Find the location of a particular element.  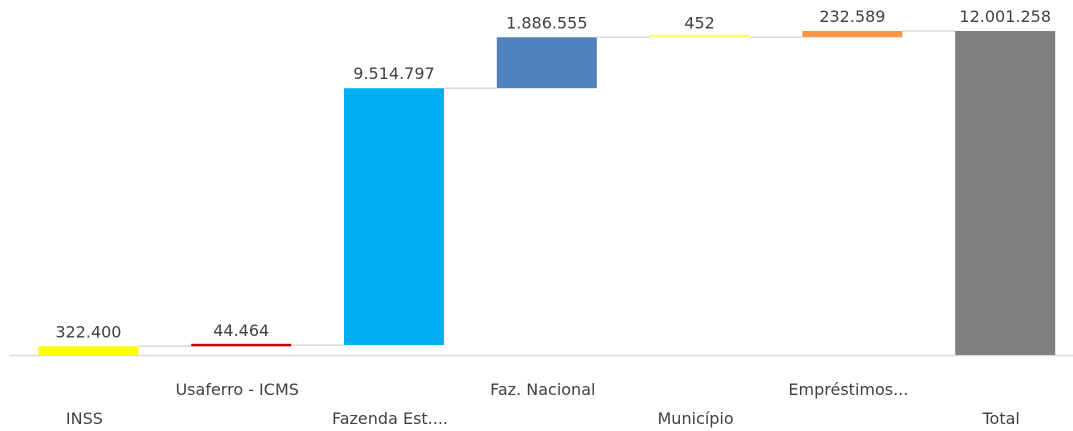

value-label: 1.886.555 is located at coordinates (546, 22).